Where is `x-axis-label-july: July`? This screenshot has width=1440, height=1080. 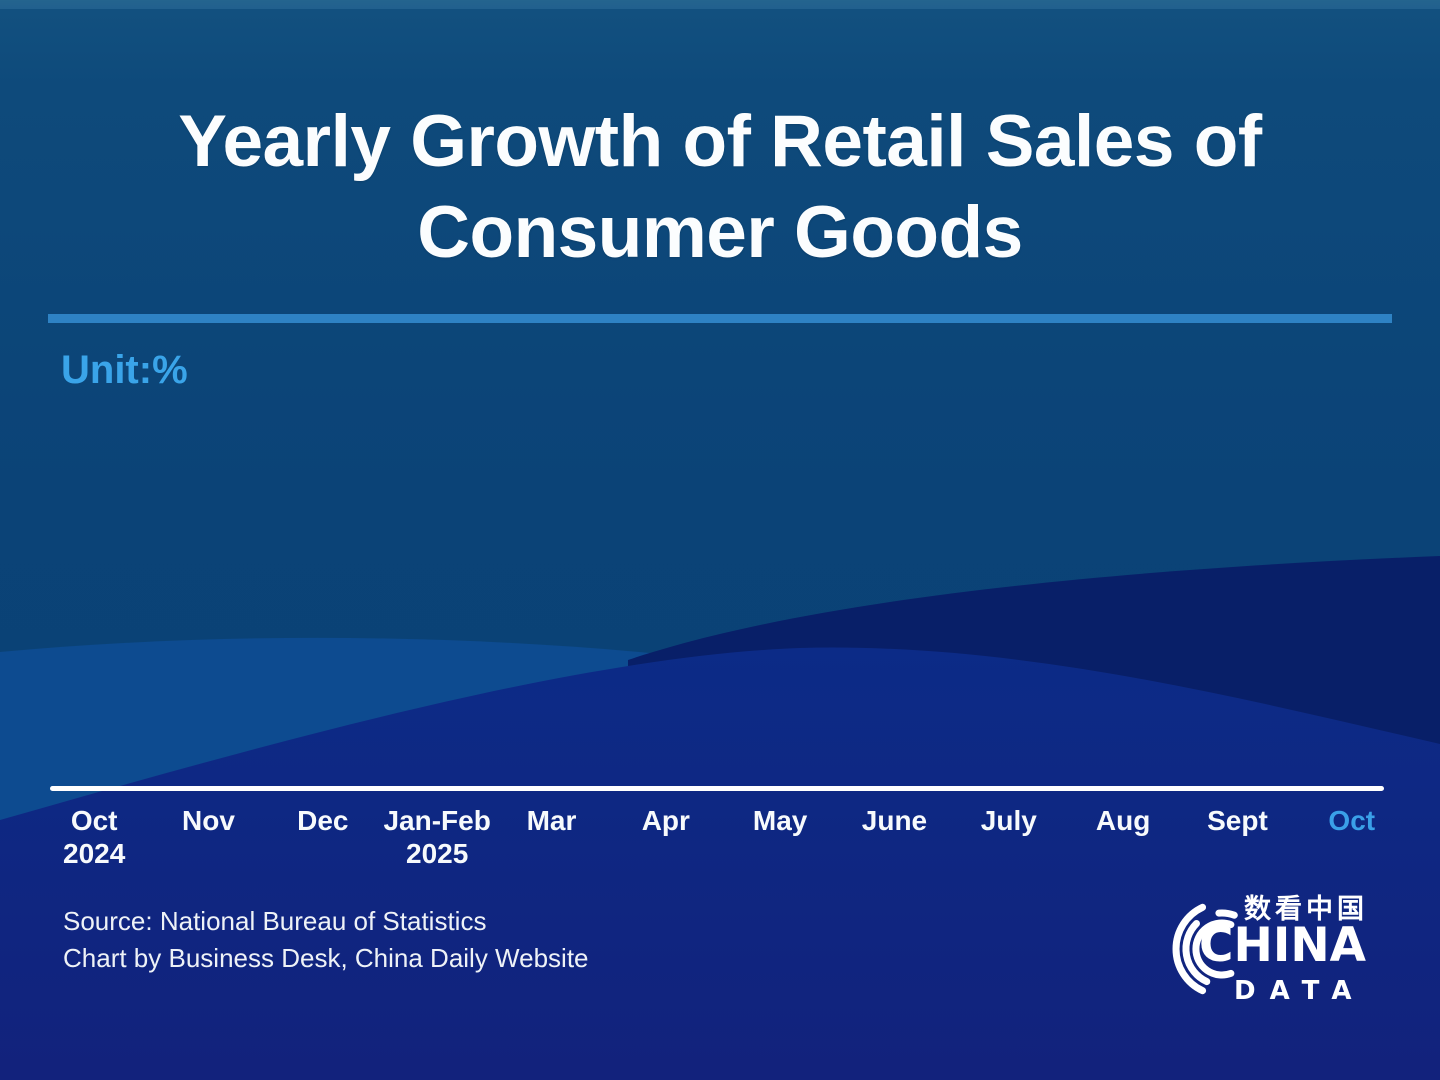
x-axis-label-july: July is located at coordinates (1008, 820).